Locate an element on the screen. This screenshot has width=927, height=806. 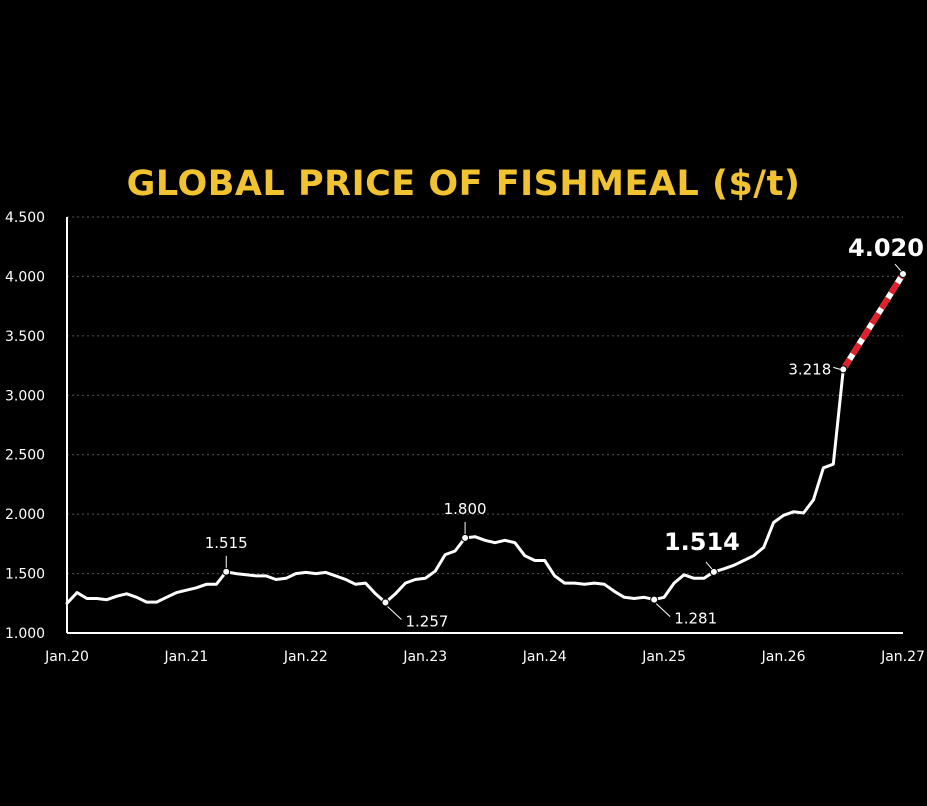
x-tick-label: Jan.21 is located at coordinates (185, 657).